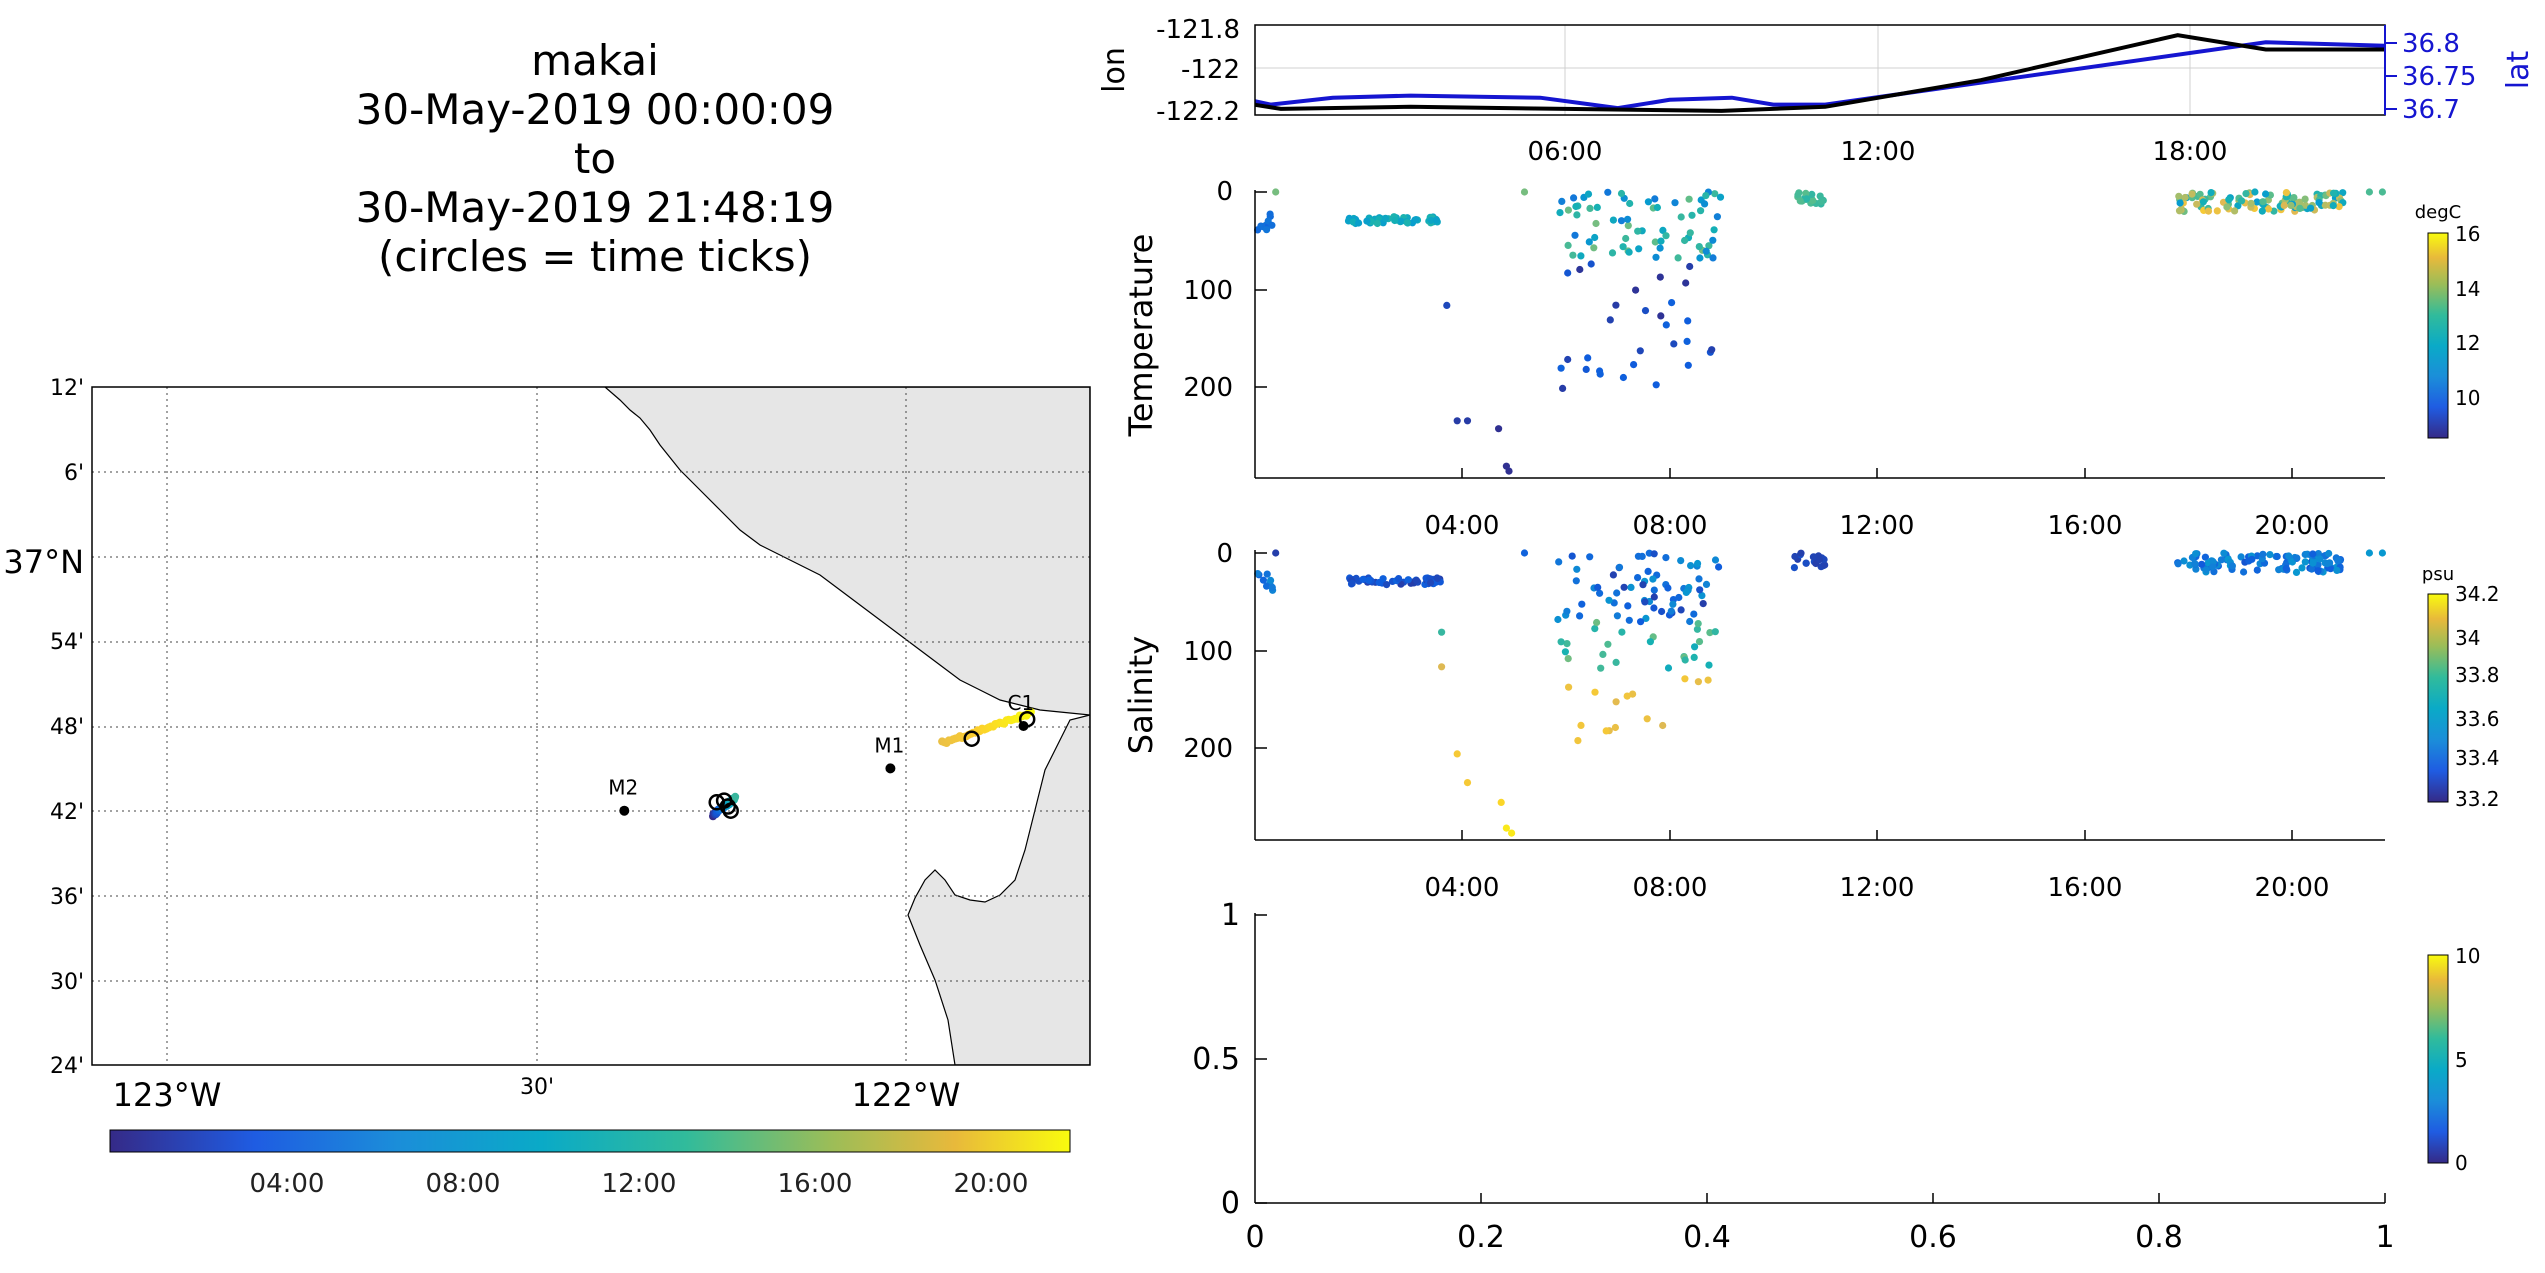 Image resolution: width=2545 pixels, height=1273 pixels. I want to click on temperature-points, so click(1820, 331).